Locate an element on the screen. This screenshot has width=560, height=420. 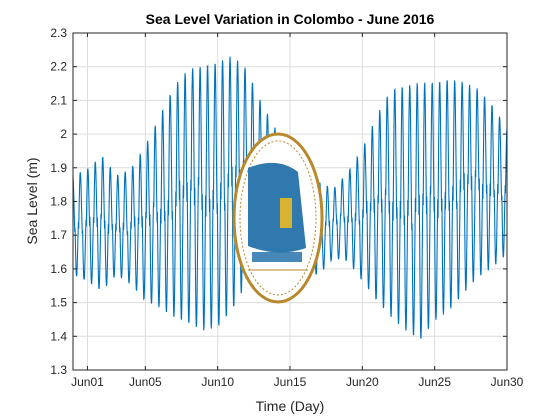
y-tick-label: 1.6 is located at coordinates (58, 269).